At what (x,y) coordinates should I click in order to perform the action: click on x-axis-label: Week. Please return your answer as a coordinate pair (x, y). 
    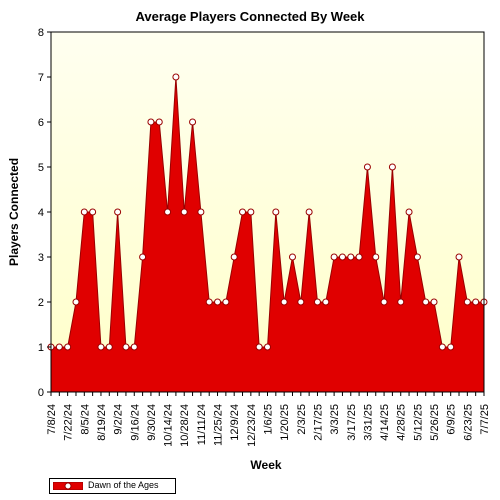
    Looking at the image, I should click on (265, 465).